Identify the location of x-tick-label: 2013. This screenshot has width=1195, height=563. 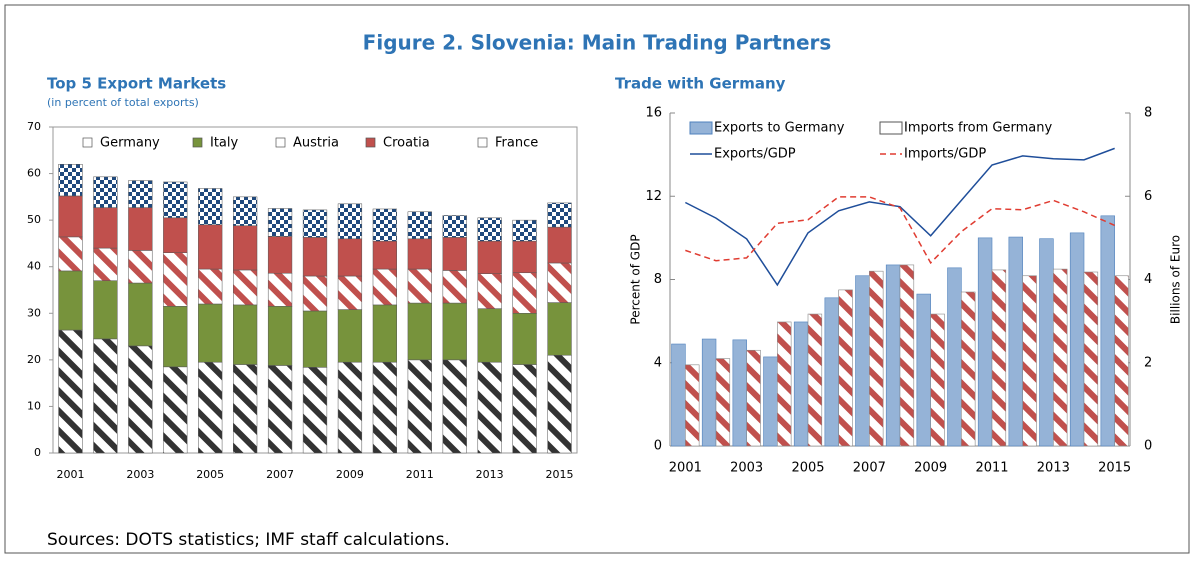
(490, 474).